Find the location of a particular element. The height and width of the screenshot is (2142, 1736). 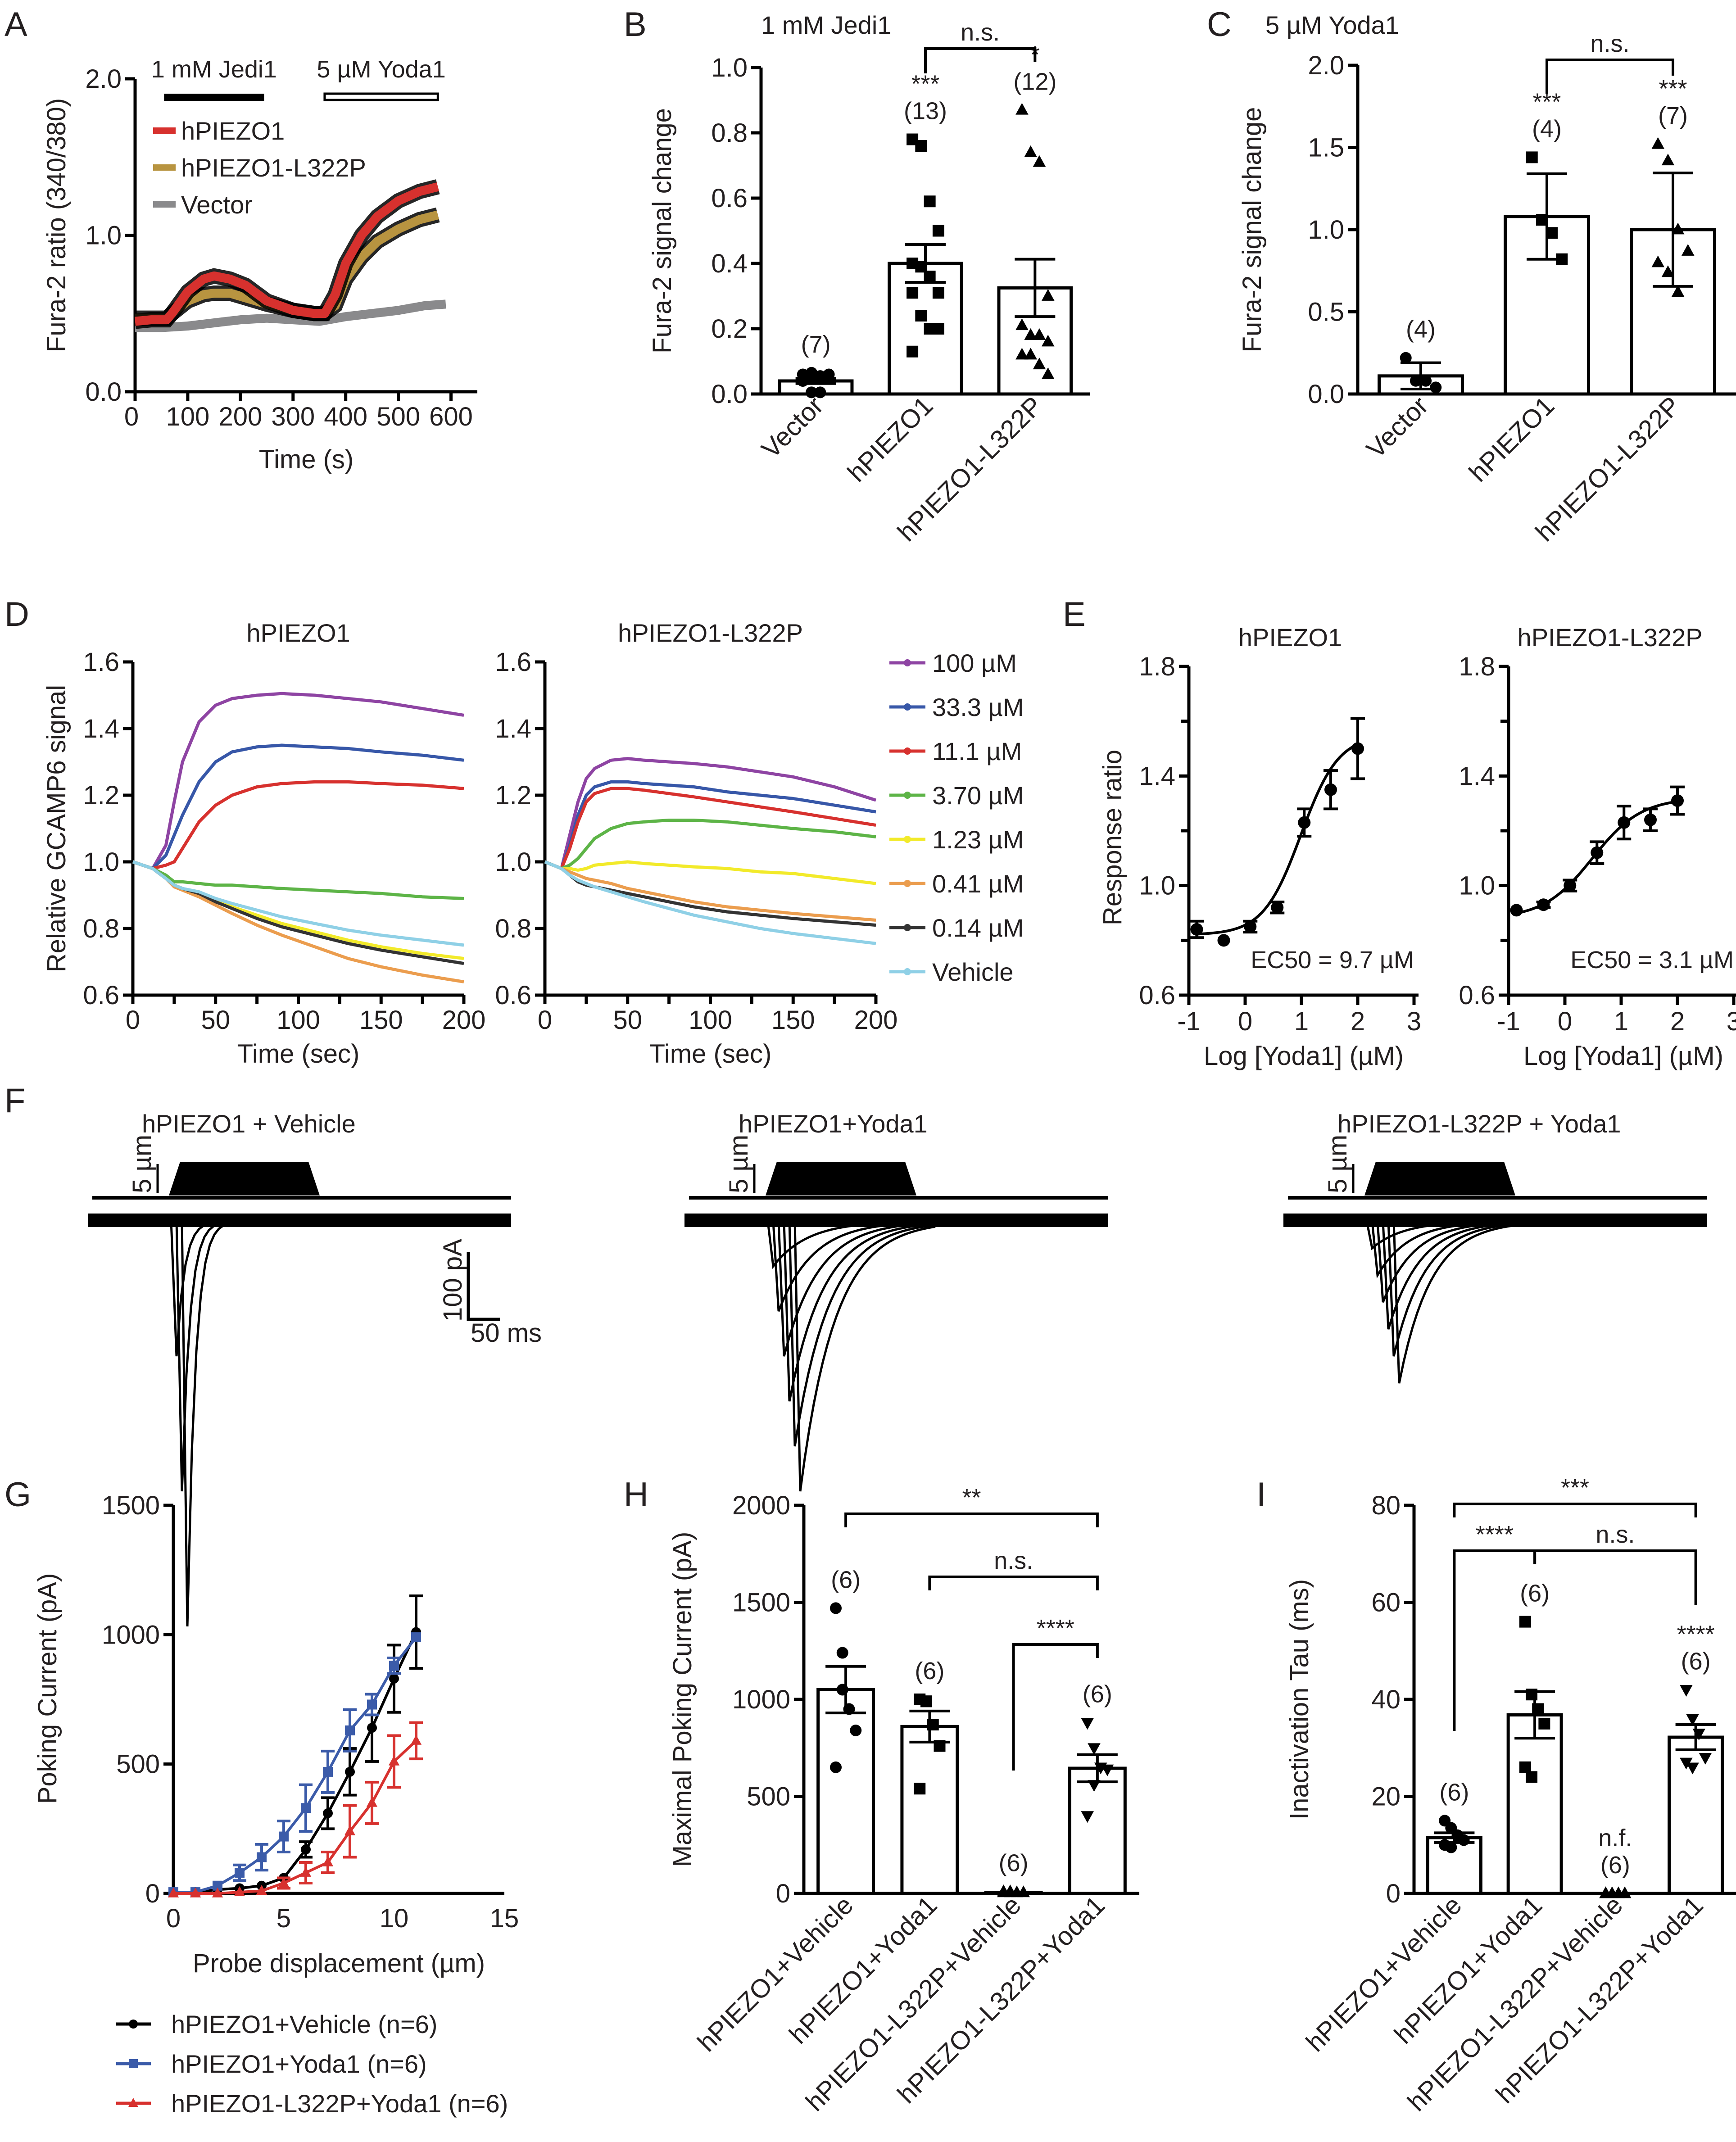

chart-title: 5 µM Yoda1 is located at coordinates (1332, 25).